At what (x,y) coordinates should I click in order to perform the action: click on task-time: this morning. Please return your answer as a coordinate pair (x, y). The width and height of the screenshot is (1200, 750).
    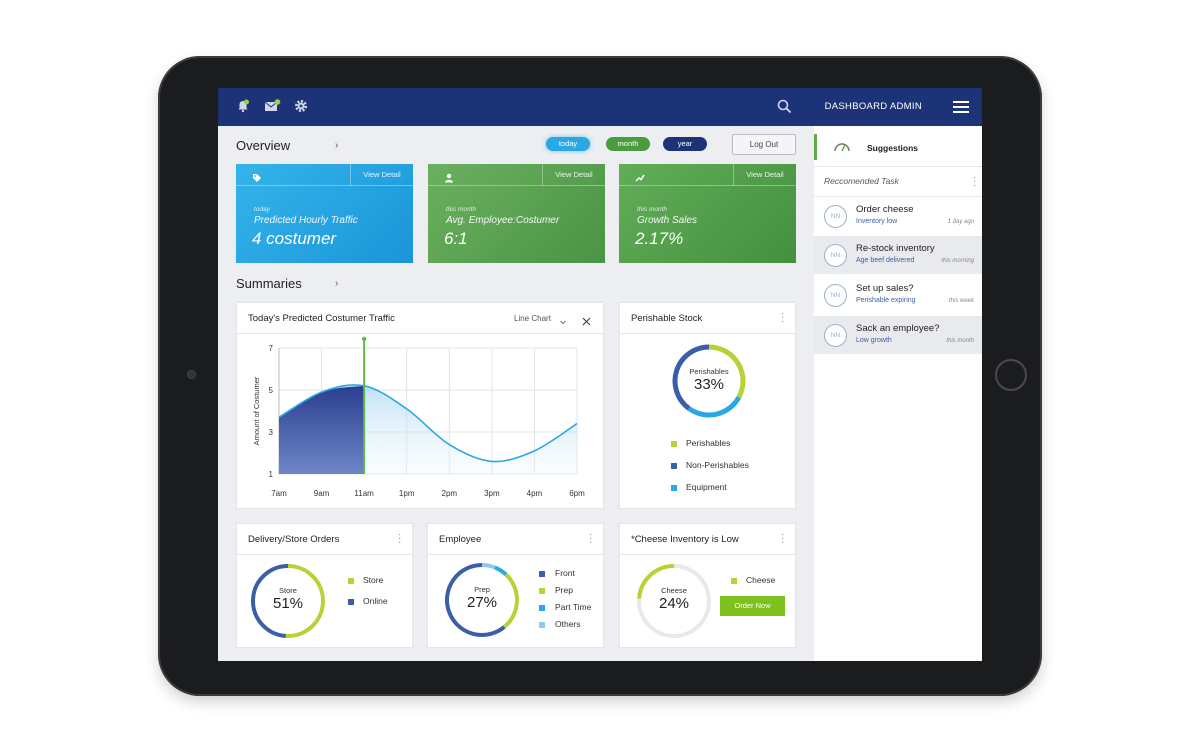
    Looking at the image, I should click on (957, 261).